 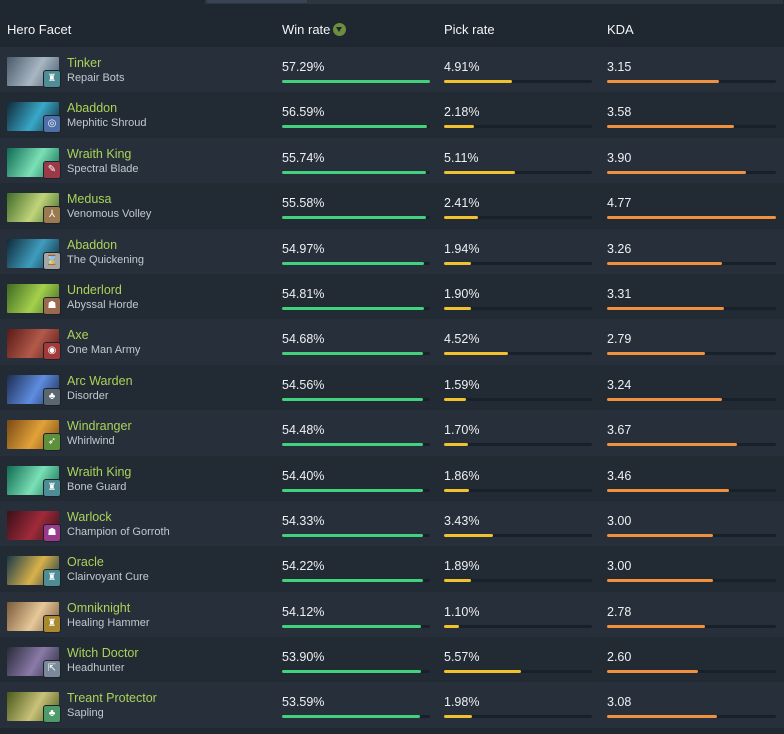 I want to click on hero-name: Oracle, so click(x=85, y=562).